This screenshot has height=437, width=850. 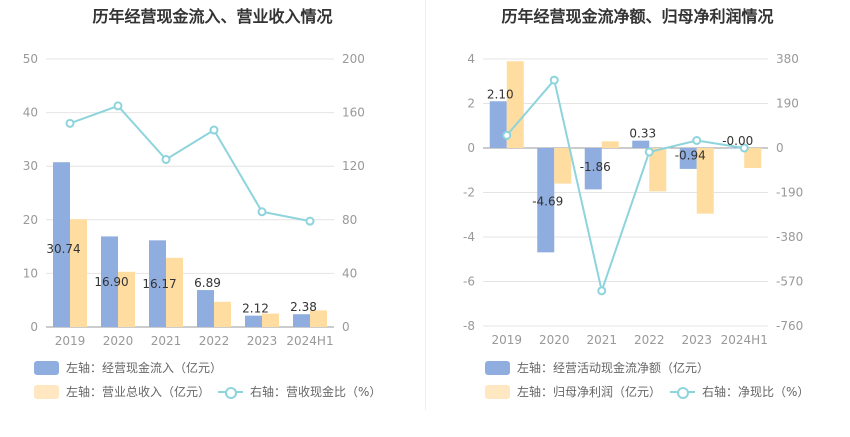 I want to click on legend-label-bar2: 左轴：归母净利润（亿元）, so click(x=589, y=392).